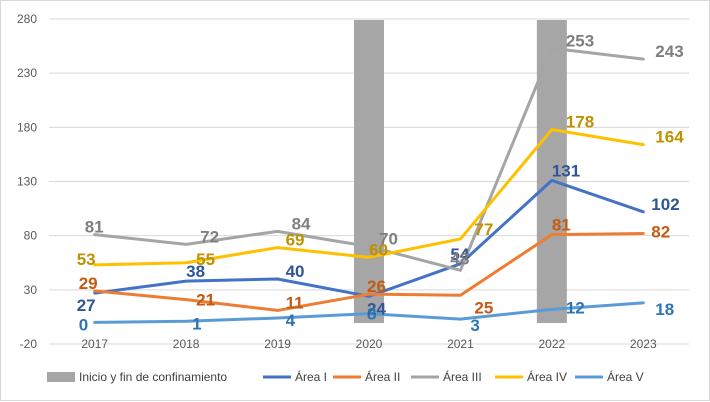 Image resolution: width=710 pixels, height=402 pixels. What do you see at coordinates (625, 376) in the screenshot?
I see `legend-label: Área V` at bounding box center [625, 376].